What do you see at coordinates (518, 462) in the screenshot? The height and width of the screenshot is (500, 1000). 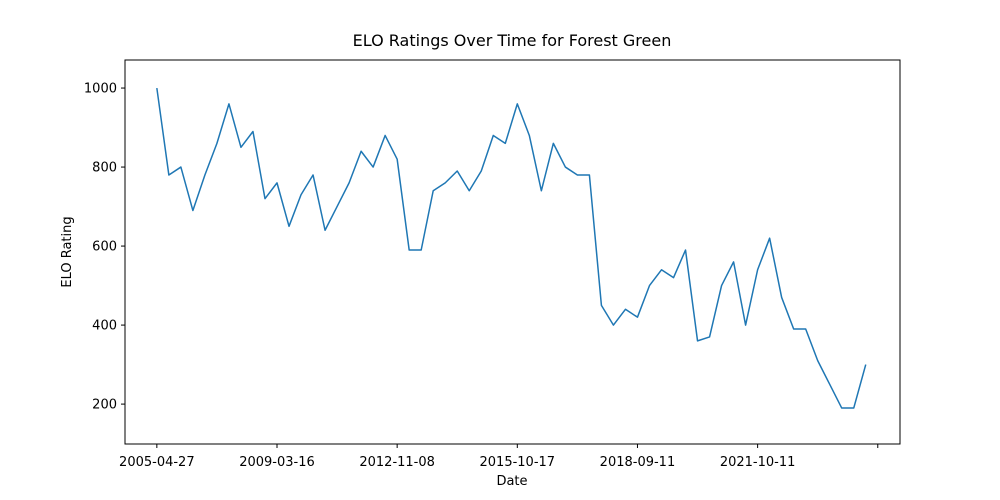 I see `x-tick-label: 2015-10-17` at bounding box center [518, 462].